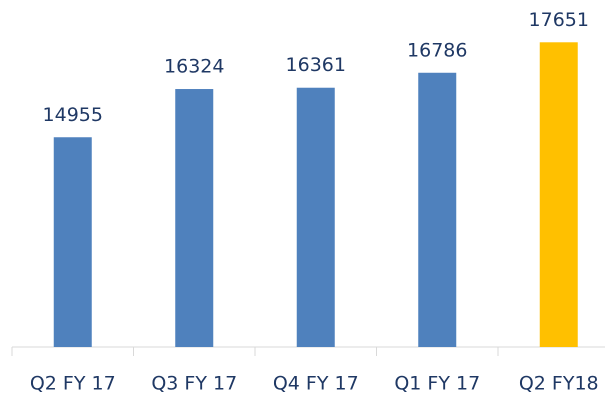  What do you see at coordinates (73, 115) in the screenshot?
I see `data-label: 14955` at bounding box center [73, 115].